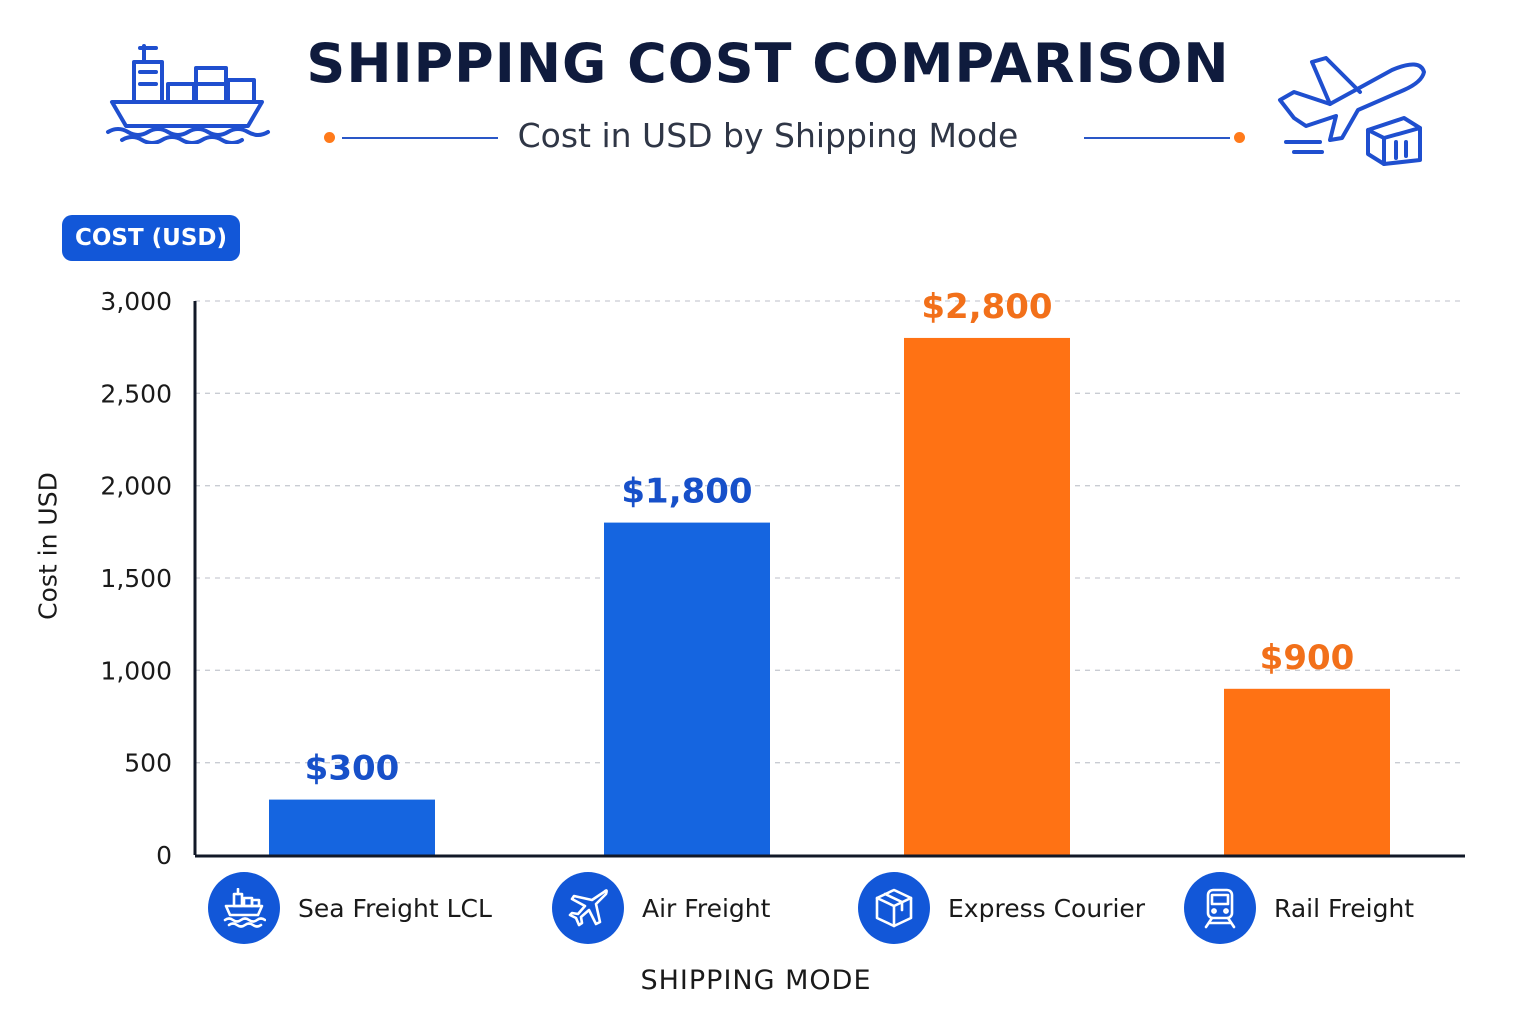 Image resolution: width=1536 pixels, height=1024 pixels. I want to click on category-express-courier: Express Courier, so click(1001, 908).